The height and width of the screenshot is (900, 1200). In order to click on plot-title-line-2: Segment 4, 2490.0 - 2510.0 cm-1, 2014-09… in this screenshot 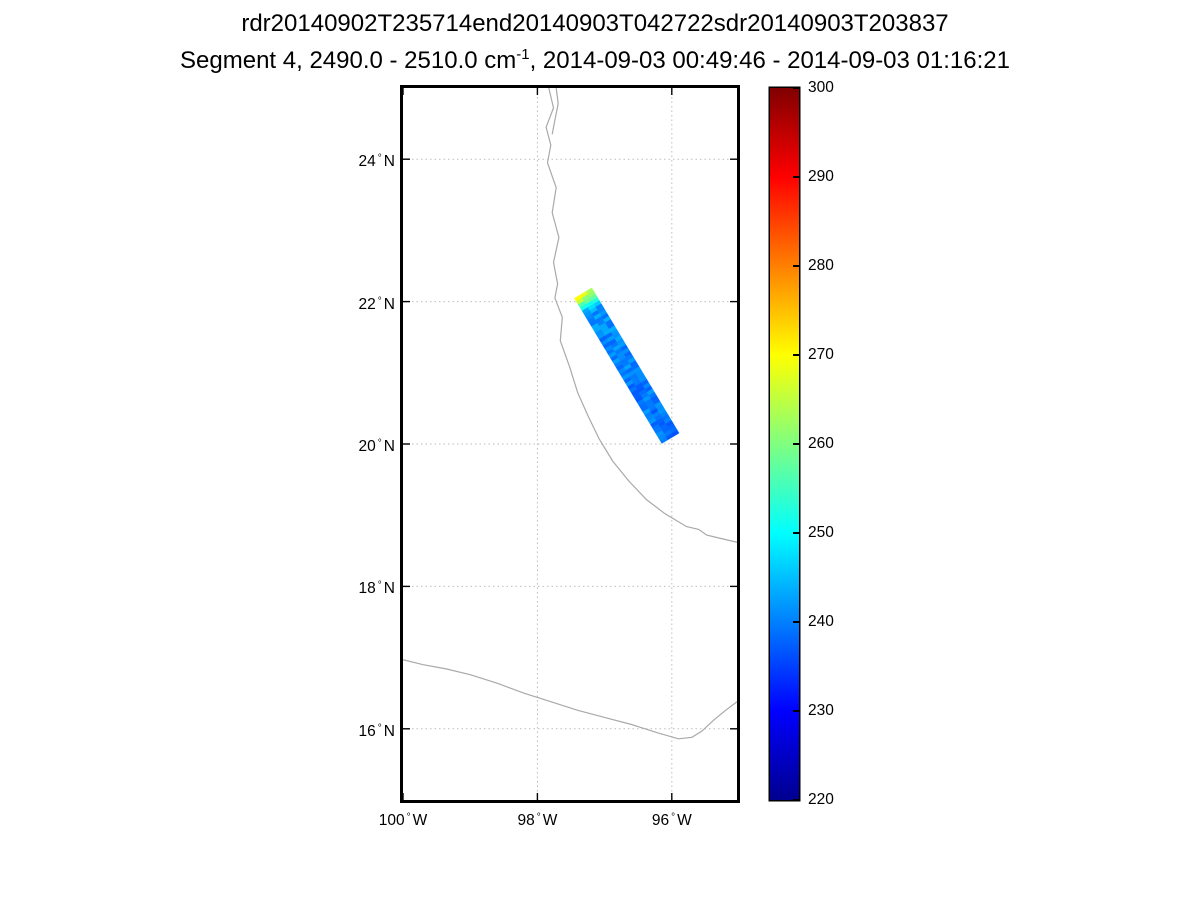, I will do `click(595, 60)`.